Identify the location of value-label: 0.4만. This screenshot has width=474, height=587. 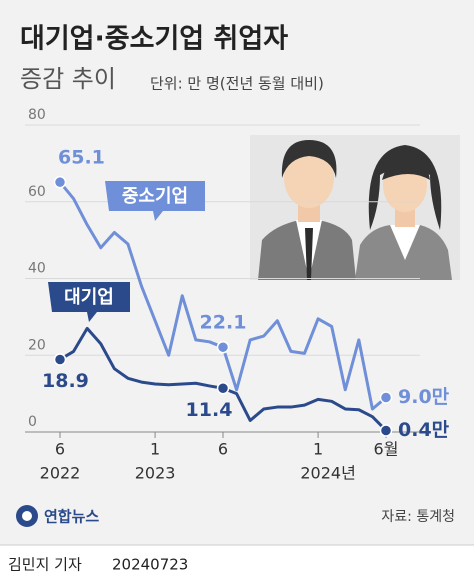
(424, 430).